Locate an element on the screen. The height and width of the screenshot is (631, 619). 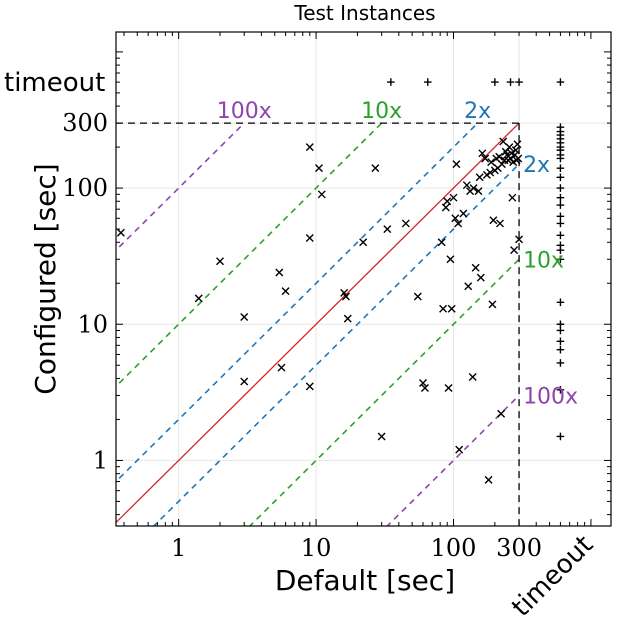
y-tick-label: 100 is located at coordinates (85, 188).